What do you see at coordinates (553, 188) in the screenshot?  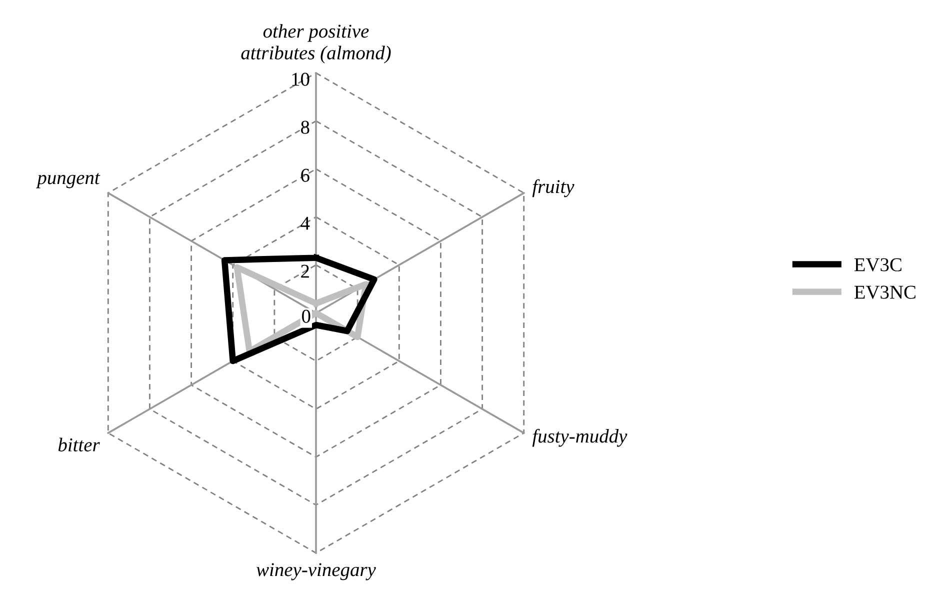 I see `spoke-label: fruity` at bounding box center [553, 188].